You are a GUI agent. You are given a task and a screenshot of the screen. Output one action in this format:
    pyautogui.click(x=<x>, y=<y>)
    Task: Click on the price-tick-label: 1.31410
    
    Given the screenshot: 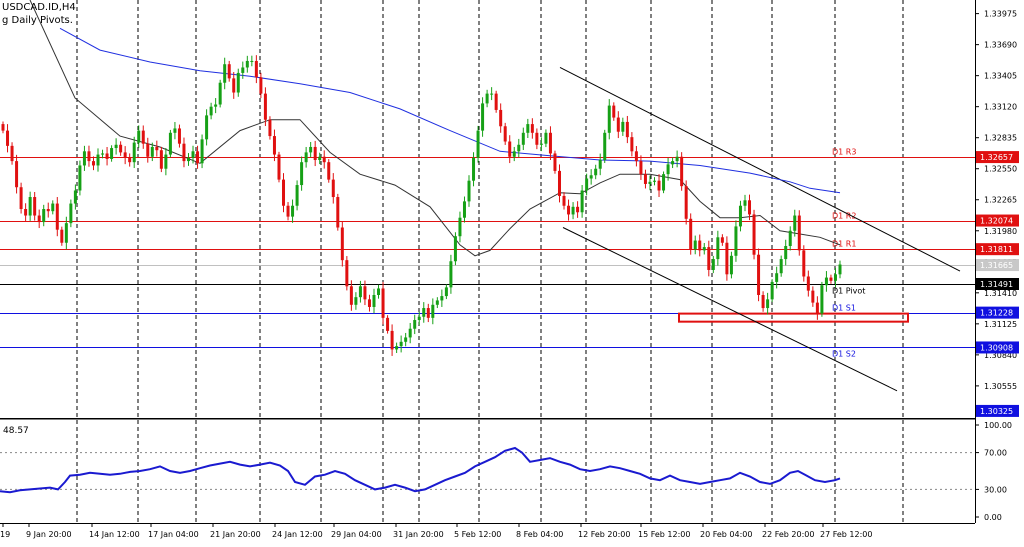 What is the action you would take?
    pyautogui.click(x=1000, y=293)
    